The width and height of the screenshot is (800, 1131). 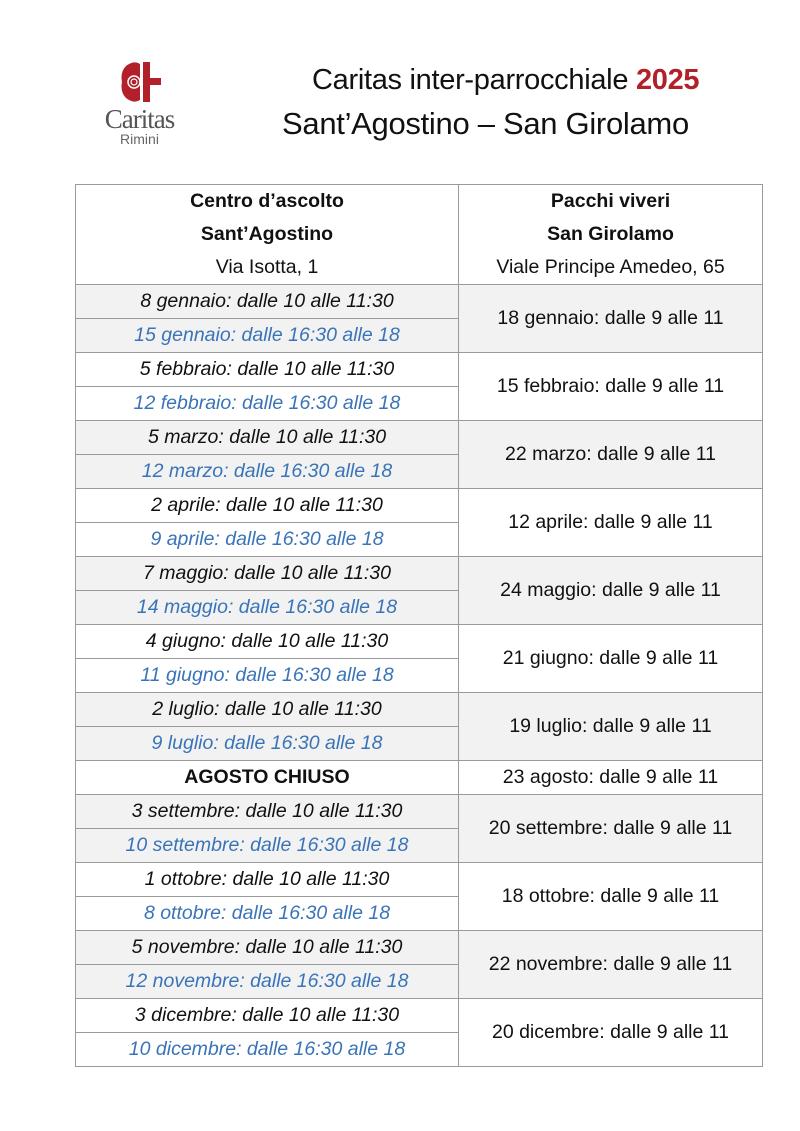 What do you see at coordinates (267, 641) in the screenshot?
I see `morning-cell: 4 giugno: dalle 10 alle 11:30` at bounding box center [267, 641].